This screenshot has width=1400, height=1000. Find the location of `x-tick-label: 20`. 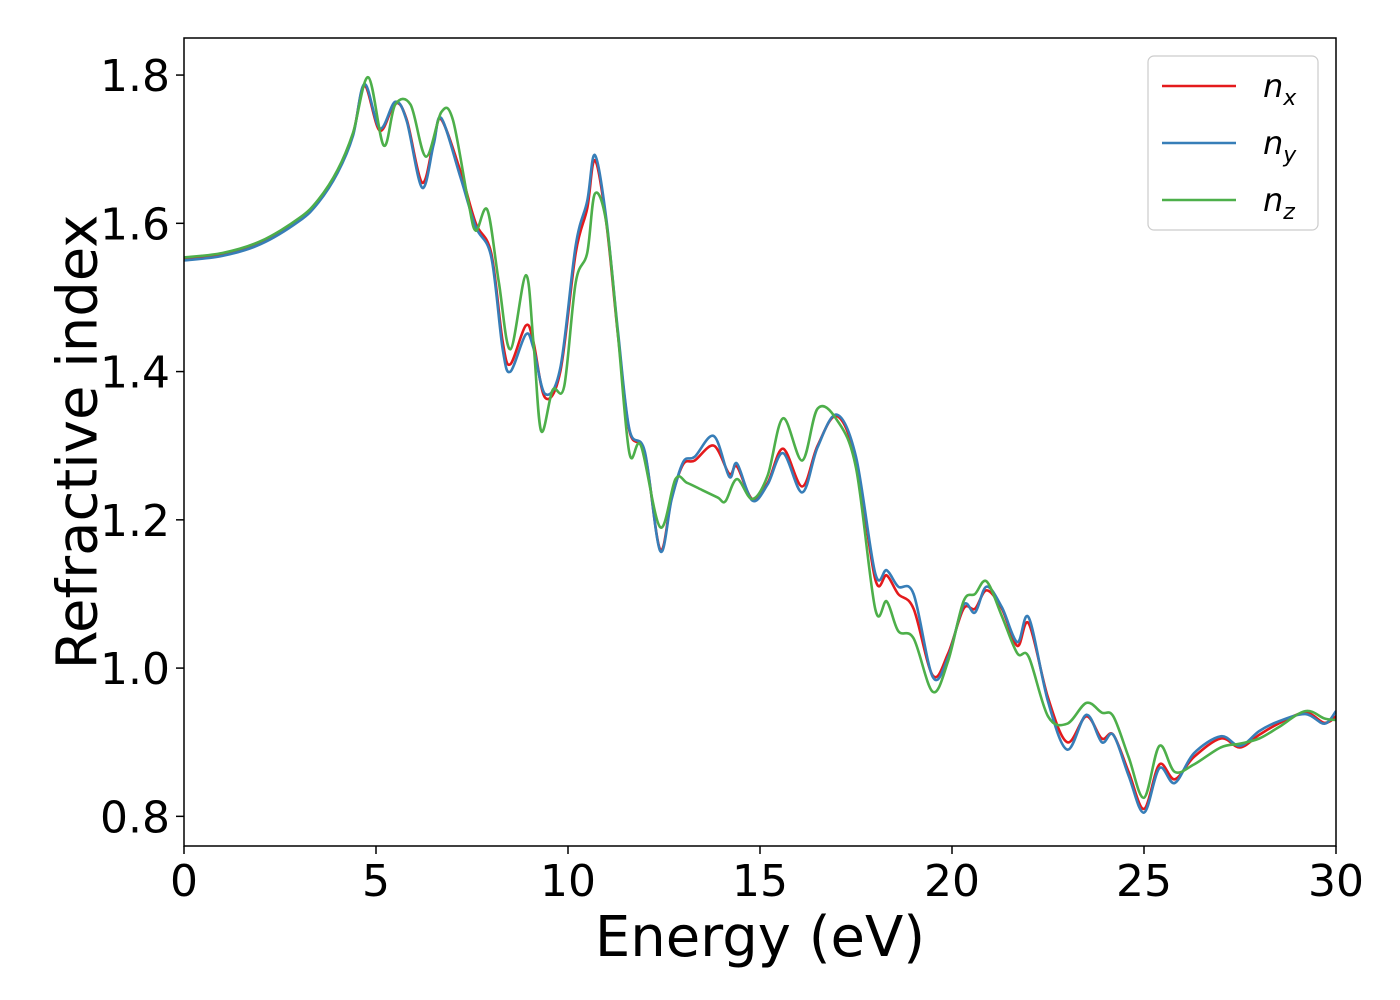

x-tick-label: 20 is located at coordinates (952, 881).